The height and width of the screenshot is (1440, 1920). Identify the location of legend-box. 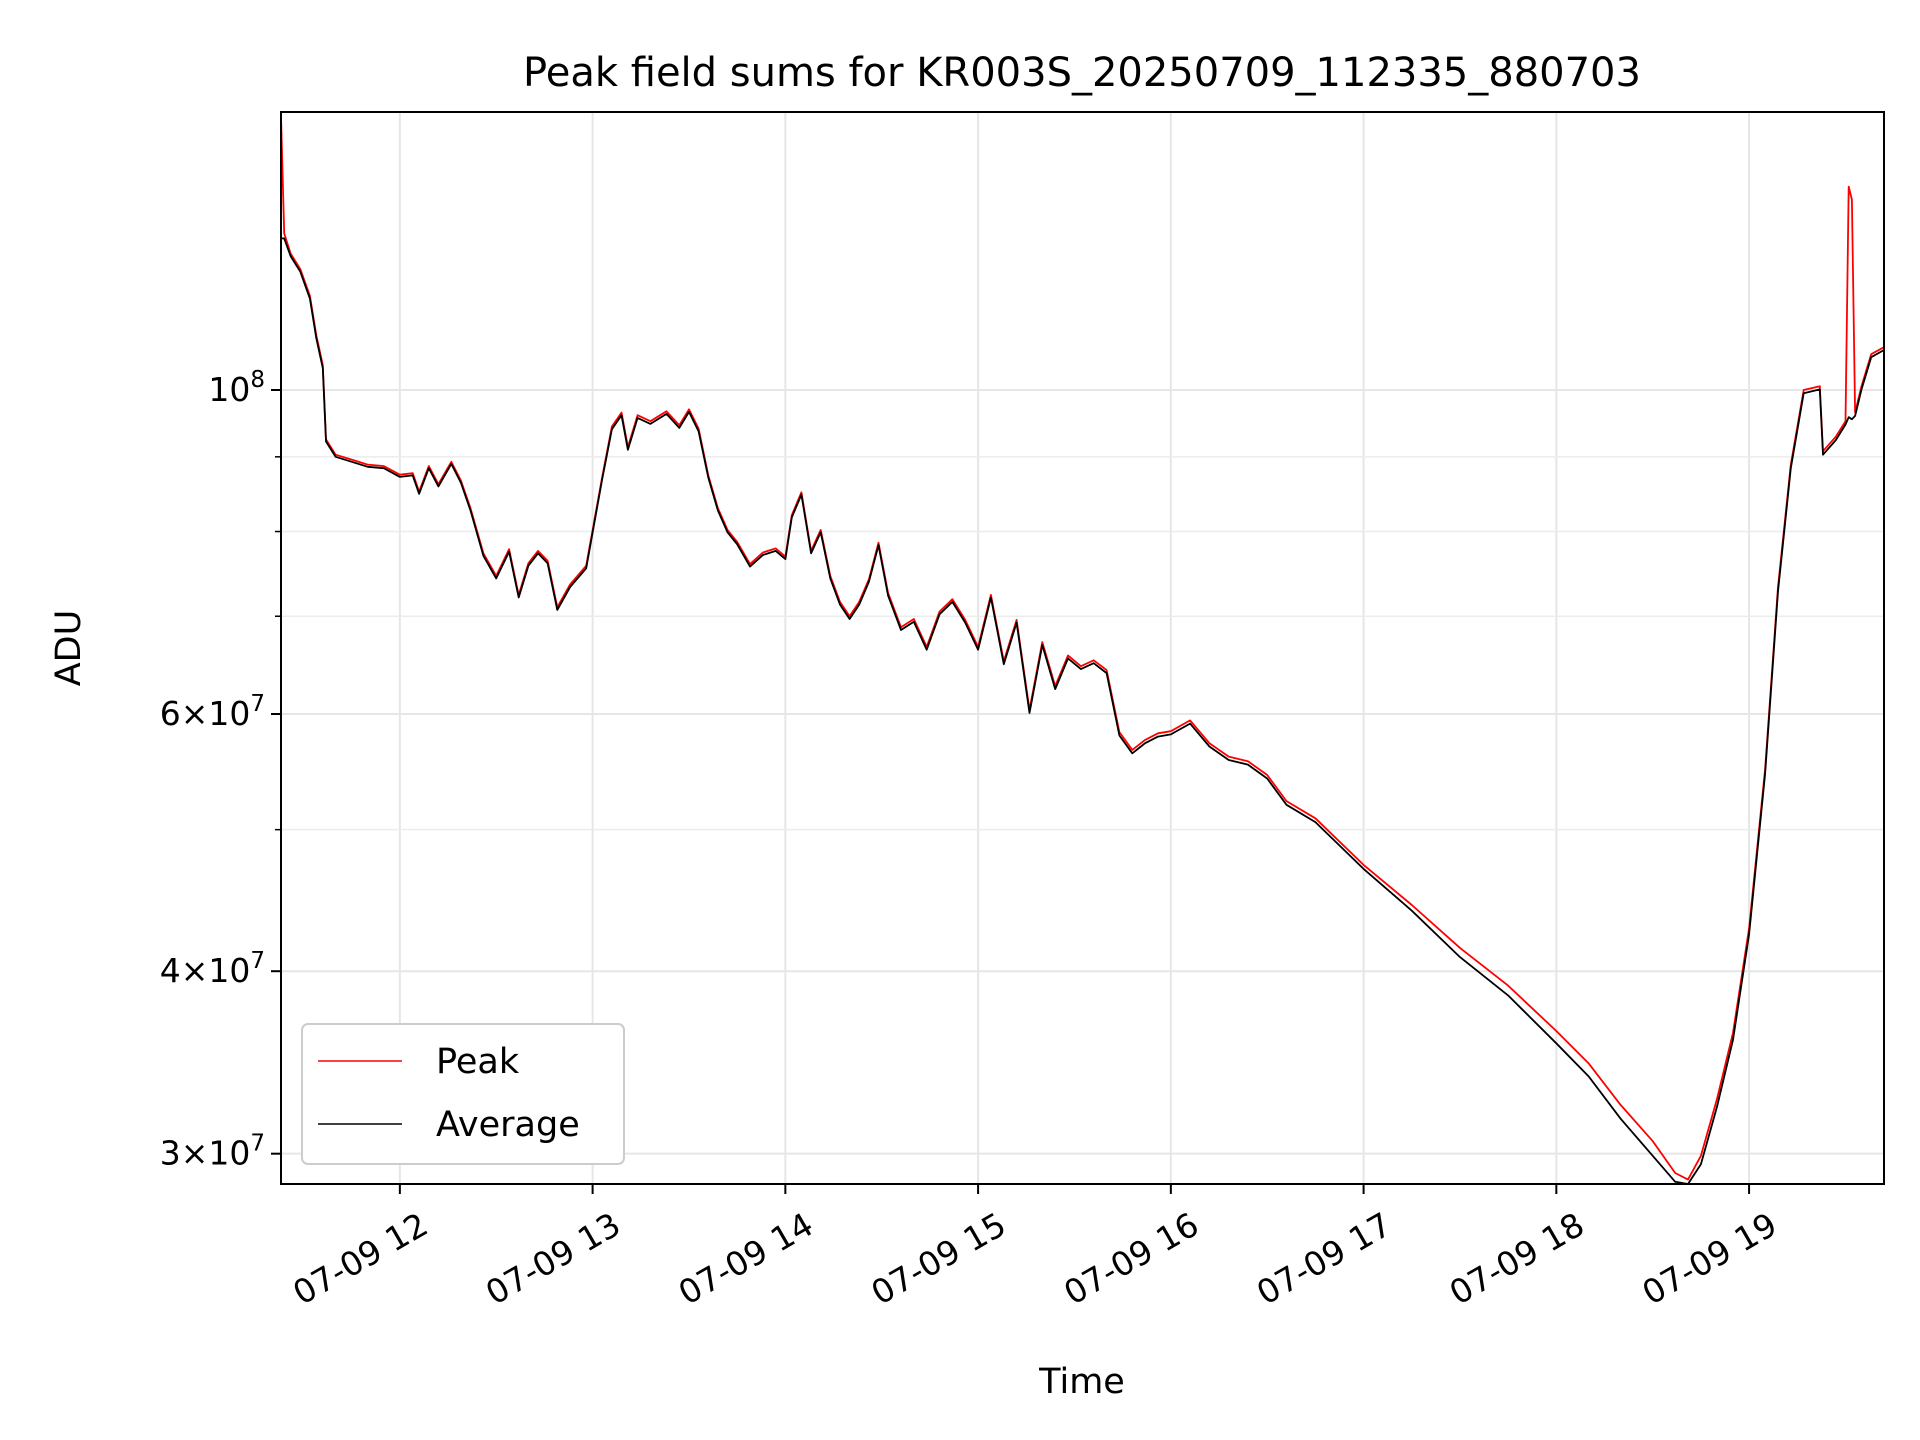
(463, 1094).